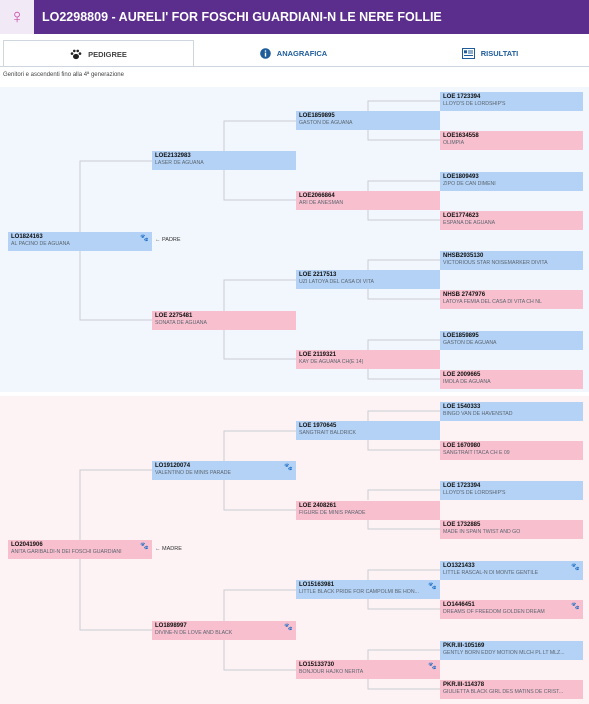 This screenshot has width=589, height=704. I want to click on ddd-card: LO15133730 BONJOUR HAJKO NERITA 🐾, so click(368, 669).